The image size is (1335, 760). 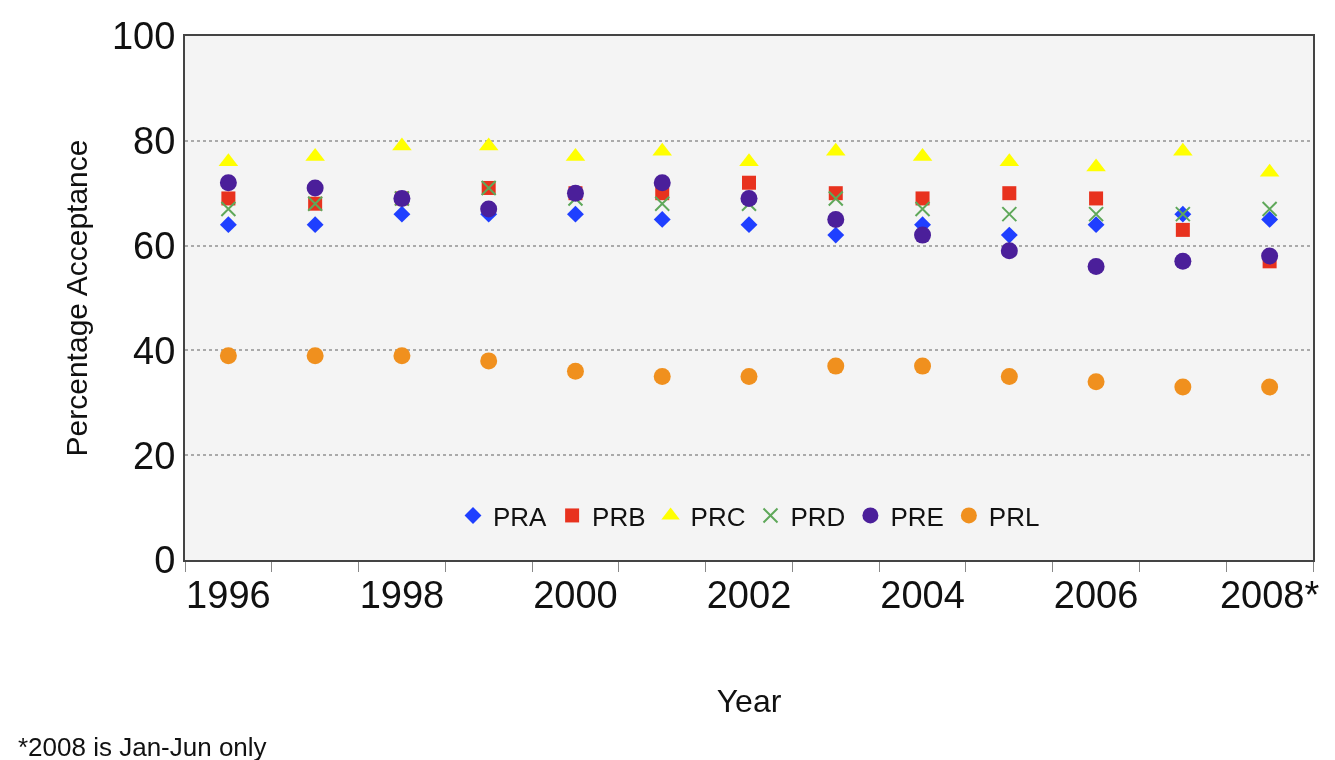 What do you see at coordinates (619, 516) in the screenshot?
I see `legend-label: PRB` at bounding box center [619, 516].